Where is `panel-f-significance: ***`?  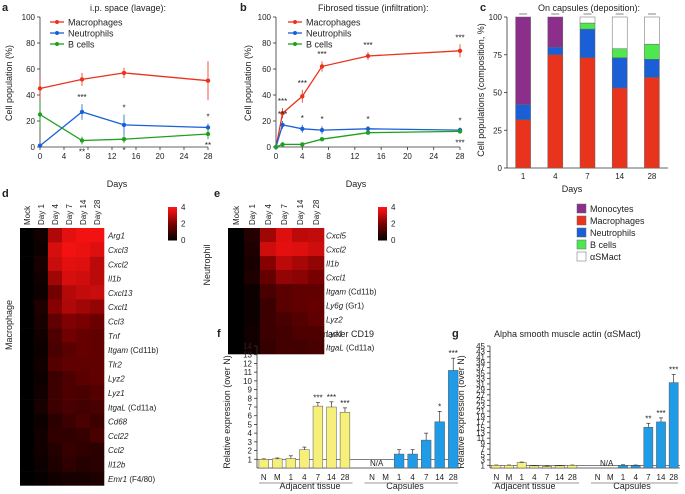 panel-f-significance: *** is located at coordinates (331, 397).